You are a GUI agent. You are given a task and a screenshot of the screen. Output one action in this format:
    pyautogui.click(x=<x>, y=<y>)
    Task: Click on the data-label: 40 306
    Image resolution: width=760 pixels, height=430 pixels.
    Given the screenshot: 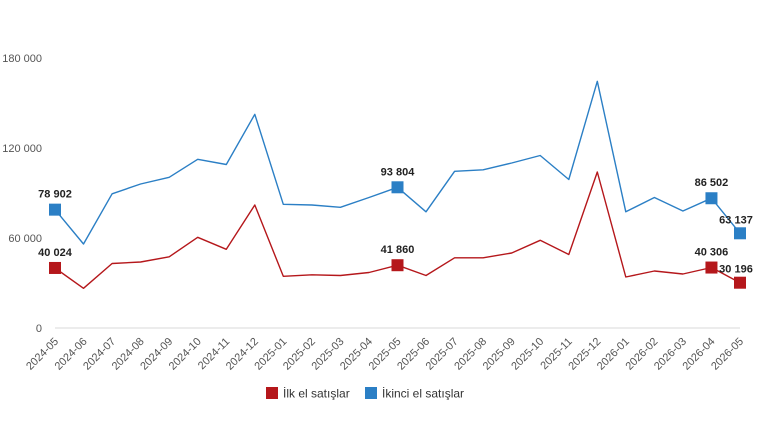 What is the action you would take?
    pyautogui.click(x=712, y=253)
    